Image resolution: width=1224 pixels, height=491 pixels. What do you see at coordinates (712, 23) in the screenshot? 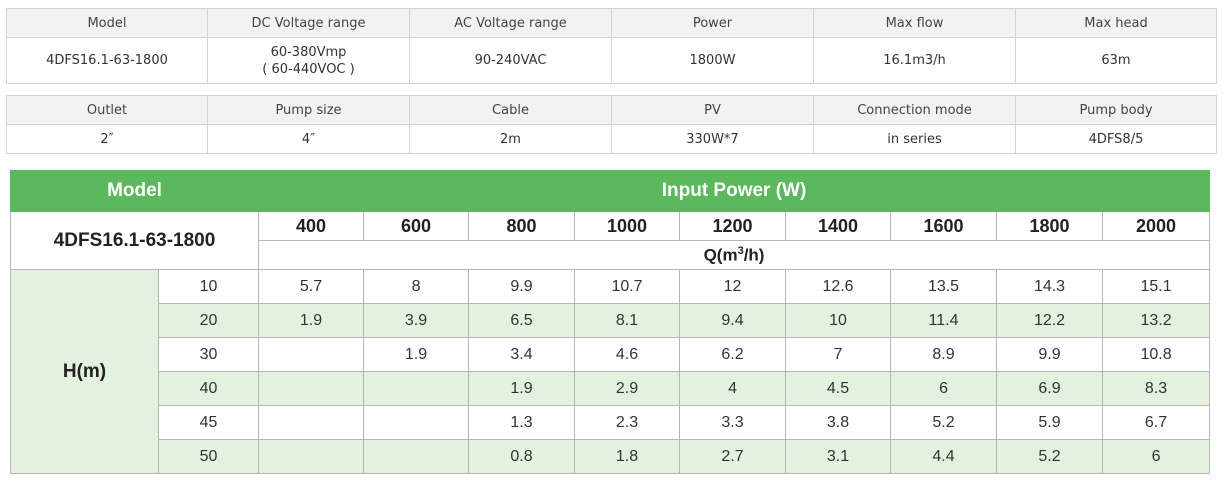
I see `spec-header-power: Power` at bounding box center [712, 23].